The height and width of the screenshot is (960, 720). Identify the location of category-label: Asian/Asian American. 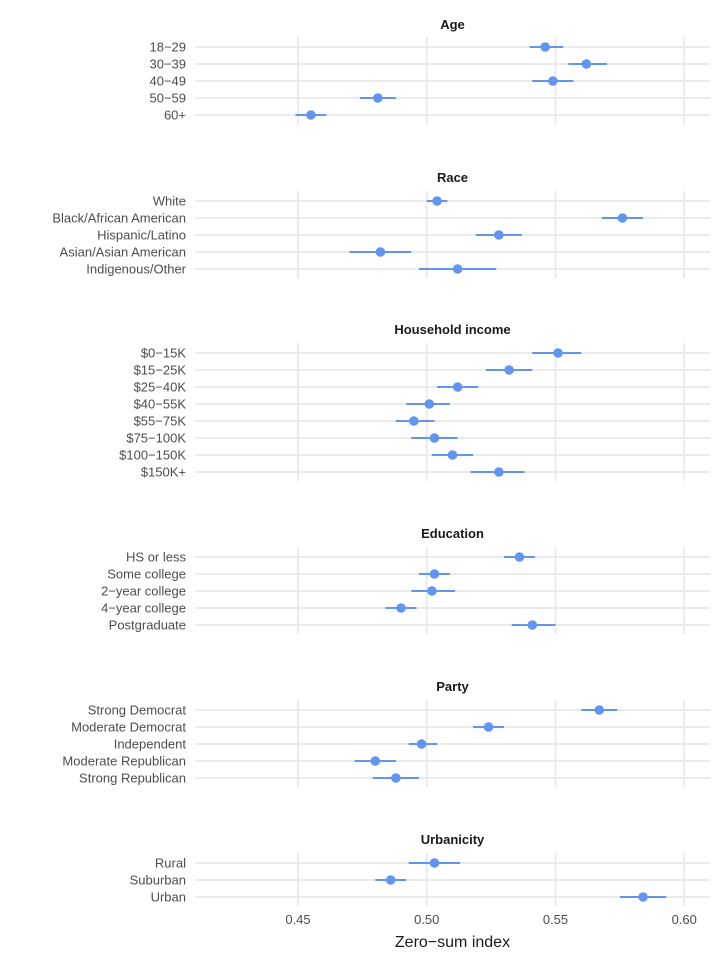
(123, 252).